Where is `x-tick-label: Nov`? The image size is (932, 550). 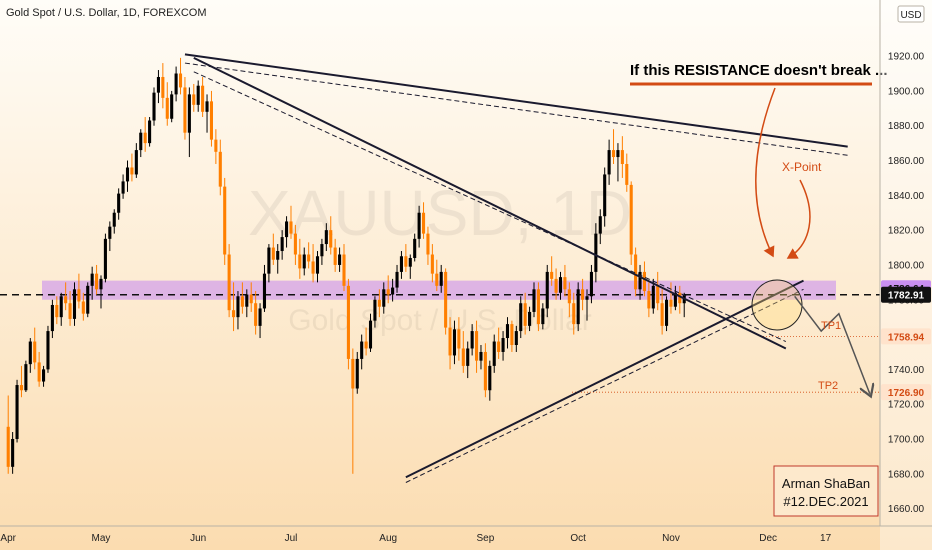 x-tick-label: Nov is located at coordinates (671, 538).